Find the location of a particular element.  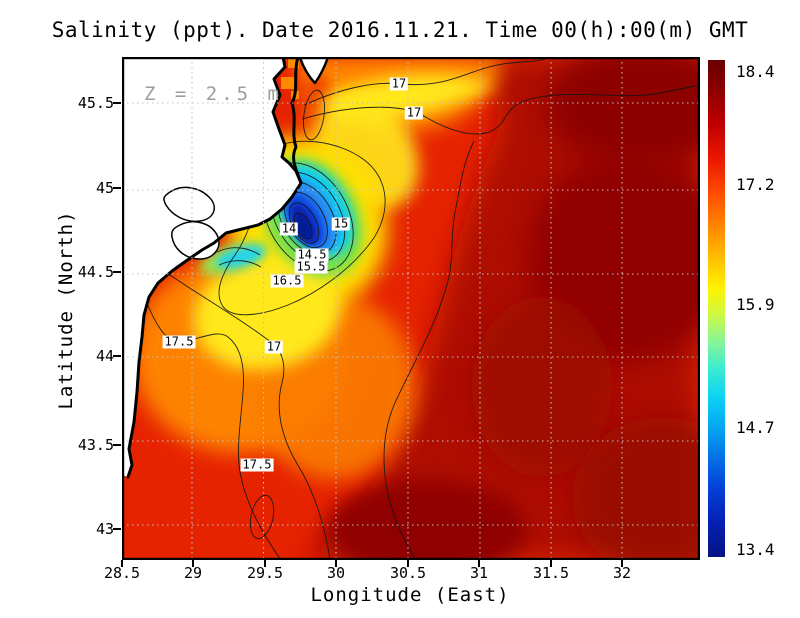

x-tick-label: 32 is located at coordinates (622, 573).